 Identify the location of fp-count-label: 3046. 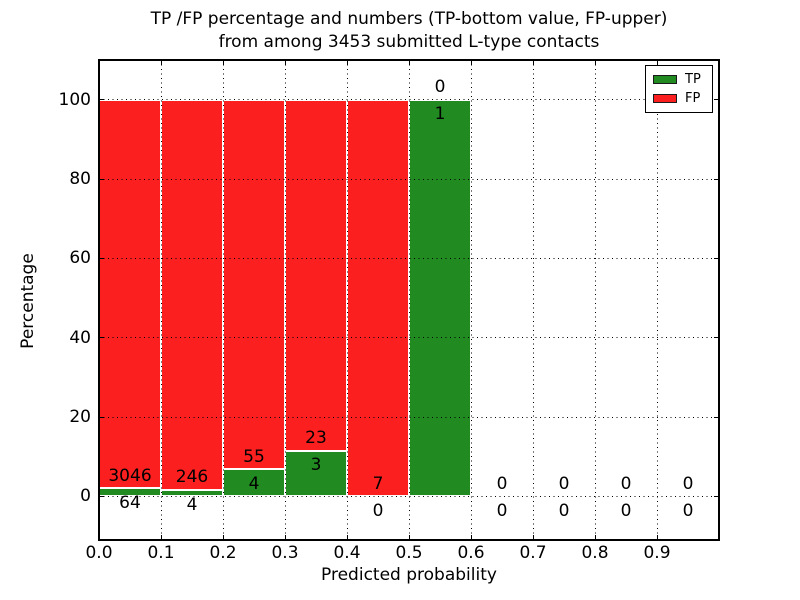
(130, 475).